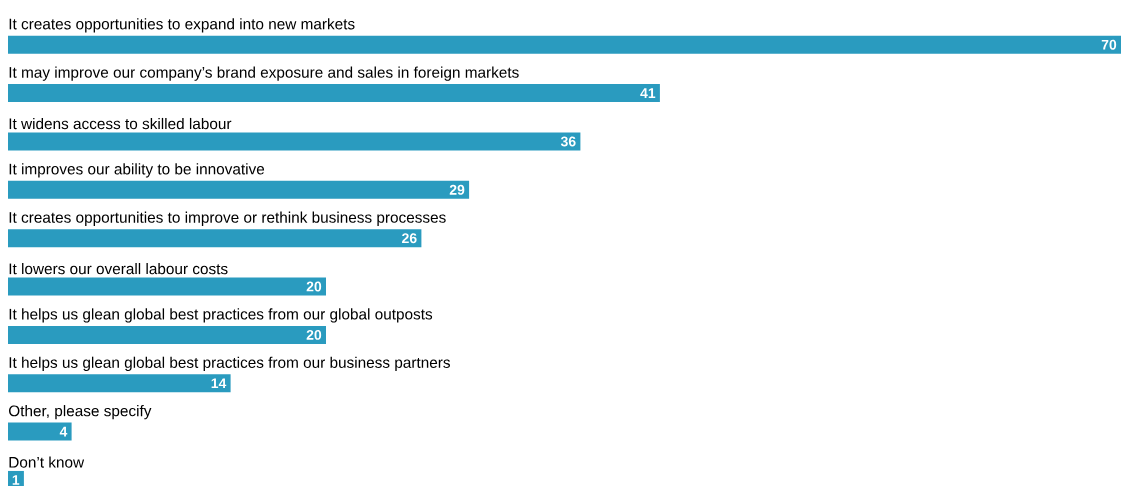  Describe the element at coordinates (16, 480) in the screenshot. I see `data-label: 1` at that location.